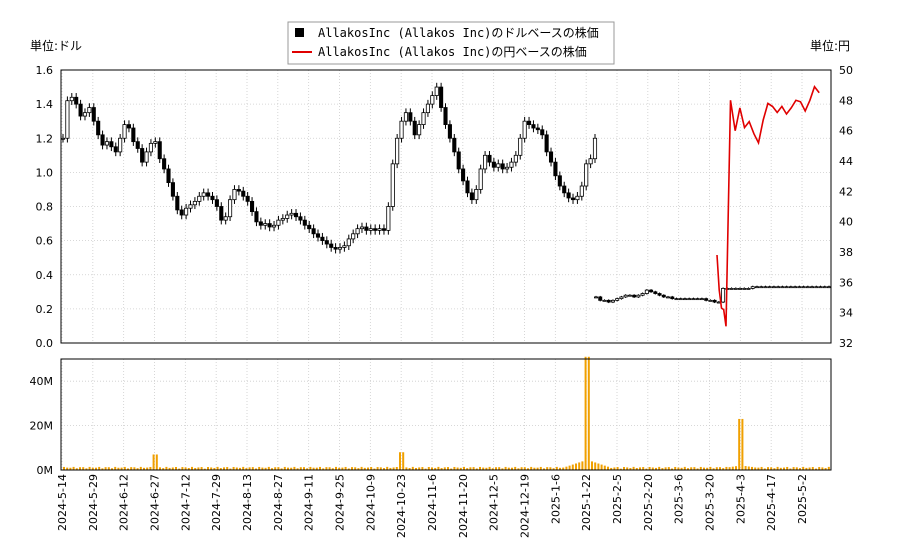 This screenshot has height=550, width=900. I want to click on volume-tick-label: 20M, so click(42, 426).